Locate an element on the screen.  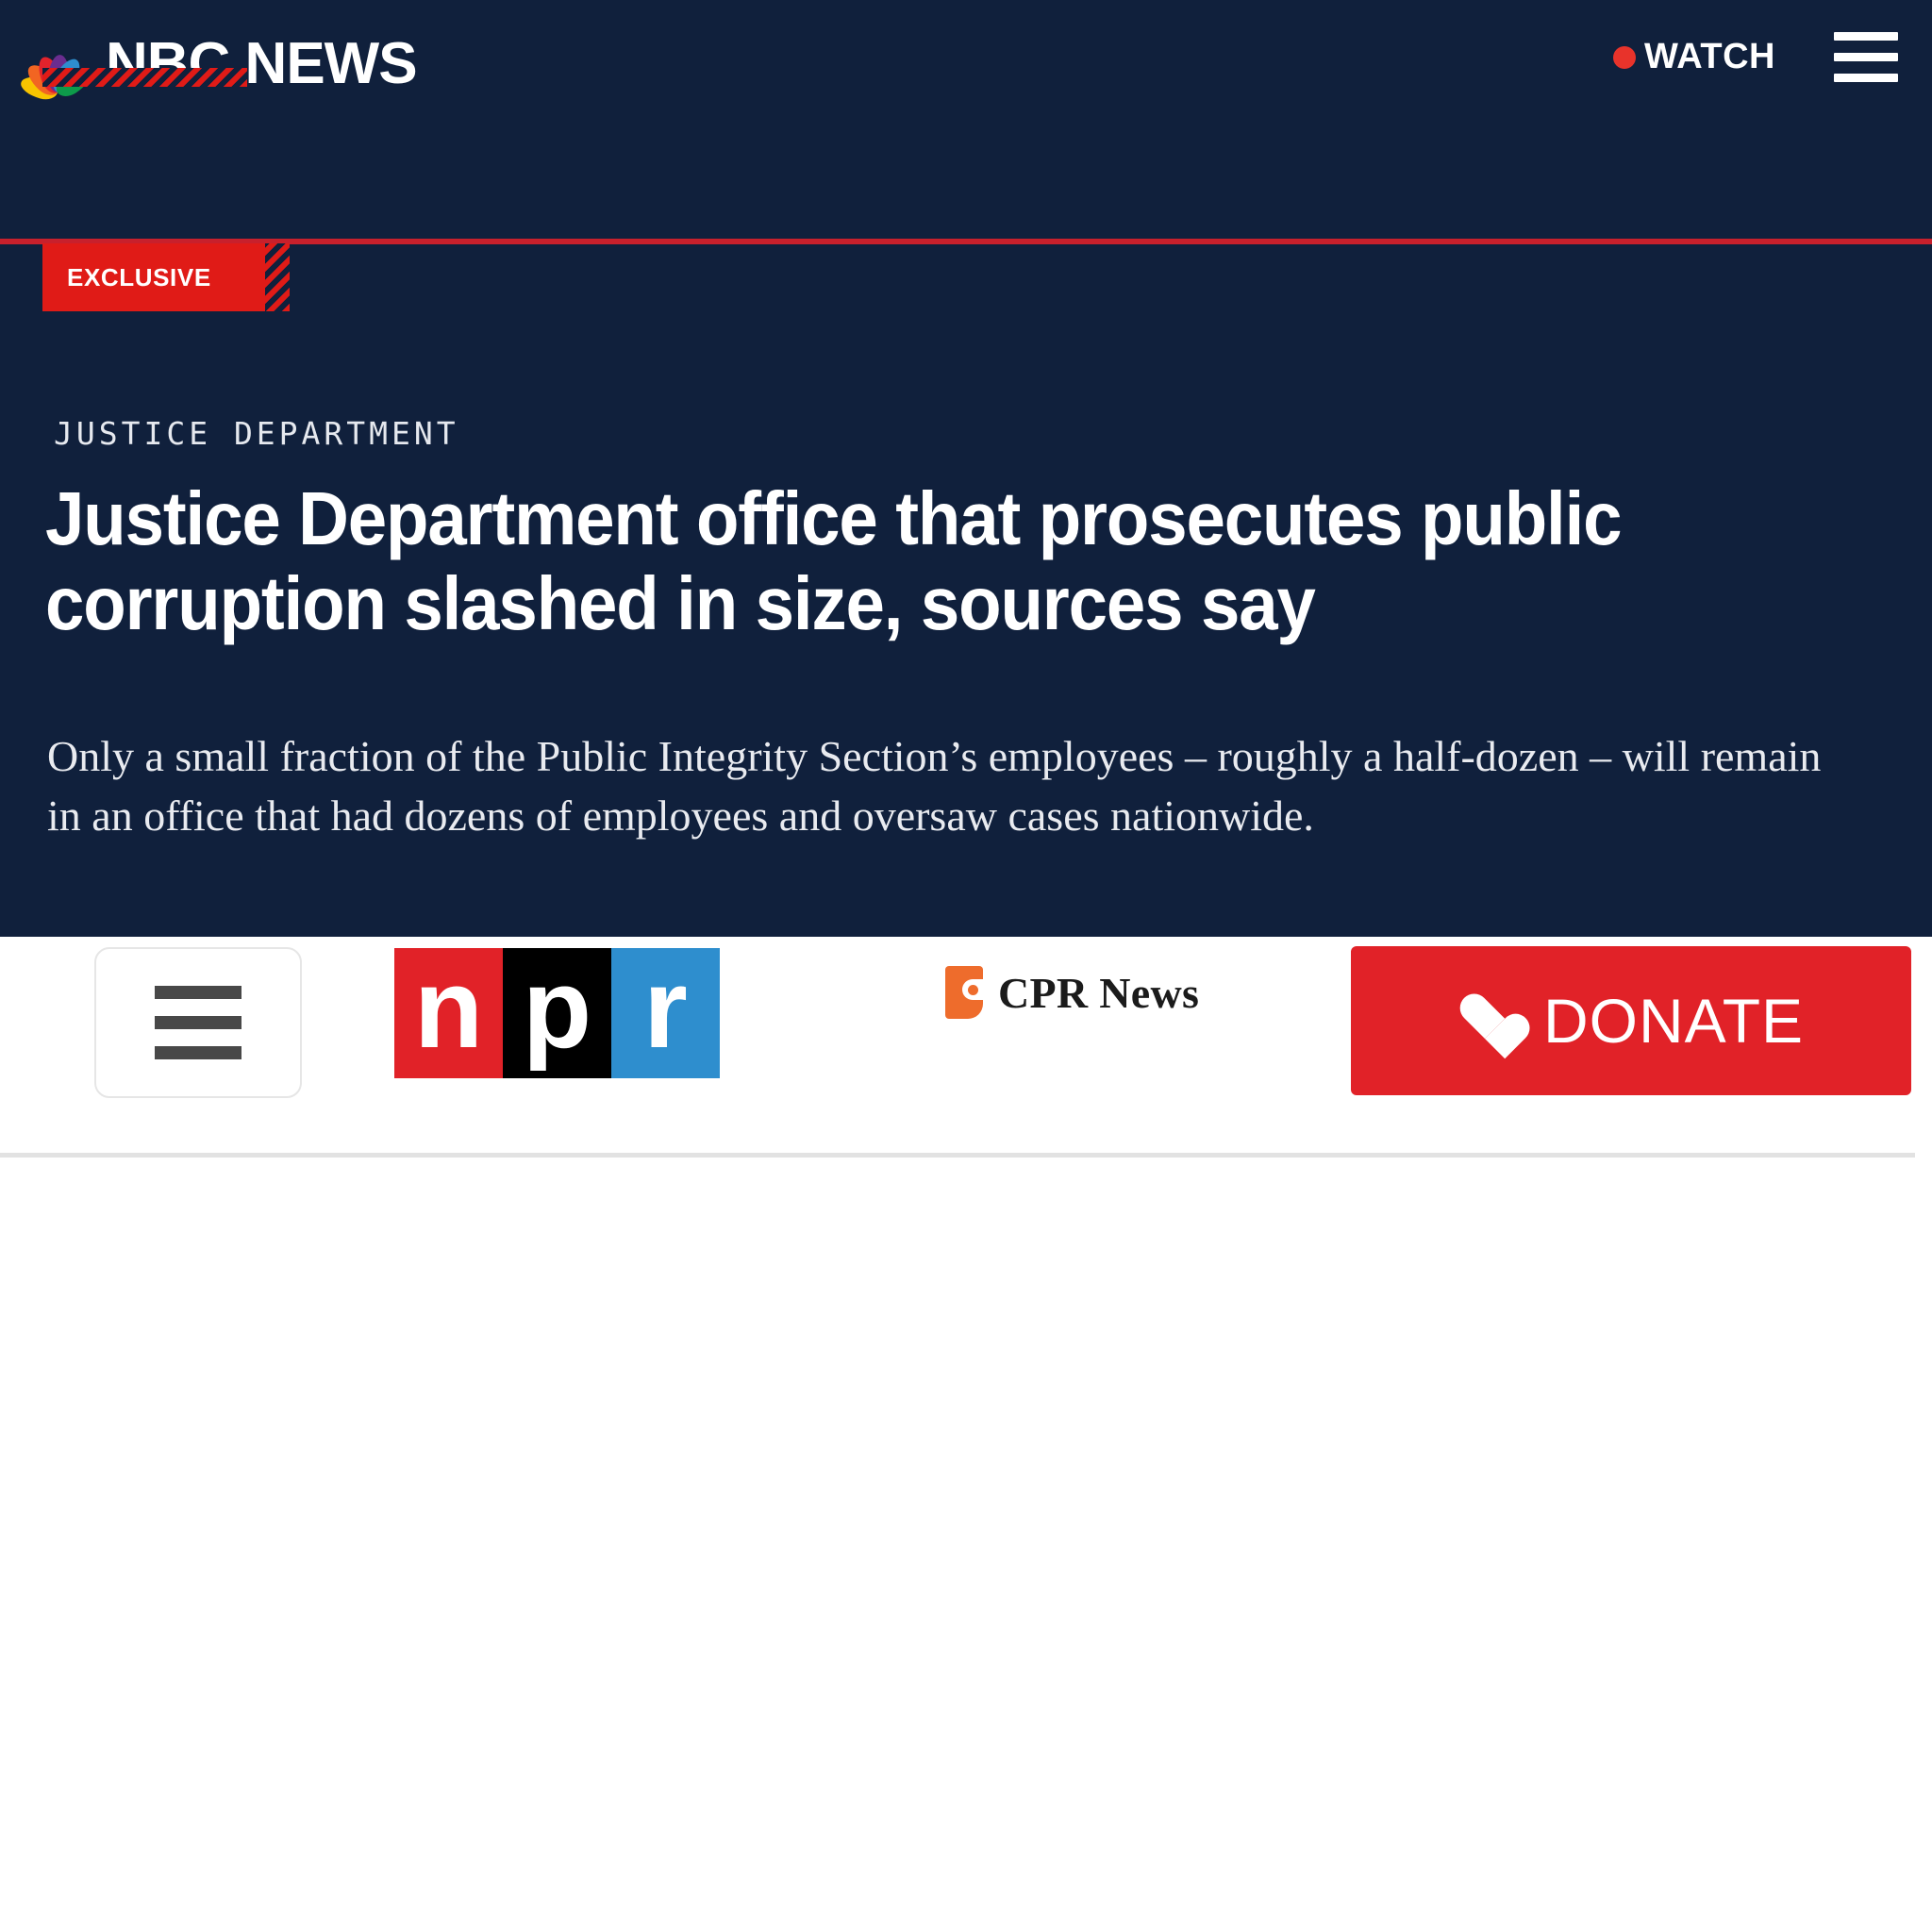
nbc-site-header: NBC NEWS WATCH is located at coordinates (966, 87).